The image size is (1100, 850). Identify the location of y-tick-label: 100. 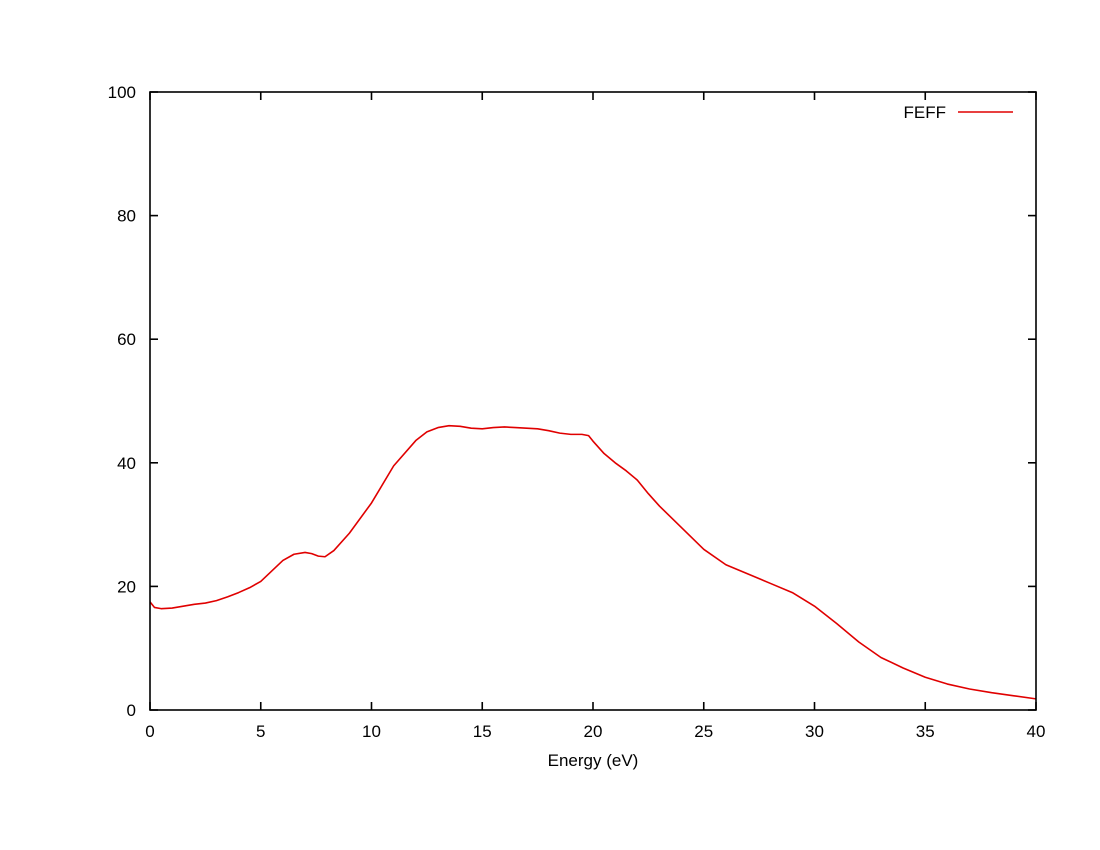
(122, 92).